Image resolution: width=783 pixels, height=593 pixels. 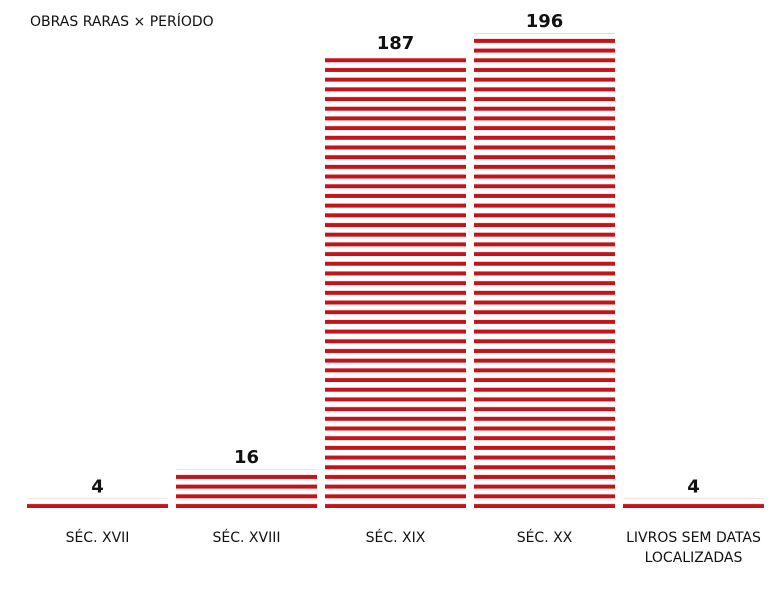 I want to click on x-tick-label: SÉC. XVII, so click(x=97, y=538).